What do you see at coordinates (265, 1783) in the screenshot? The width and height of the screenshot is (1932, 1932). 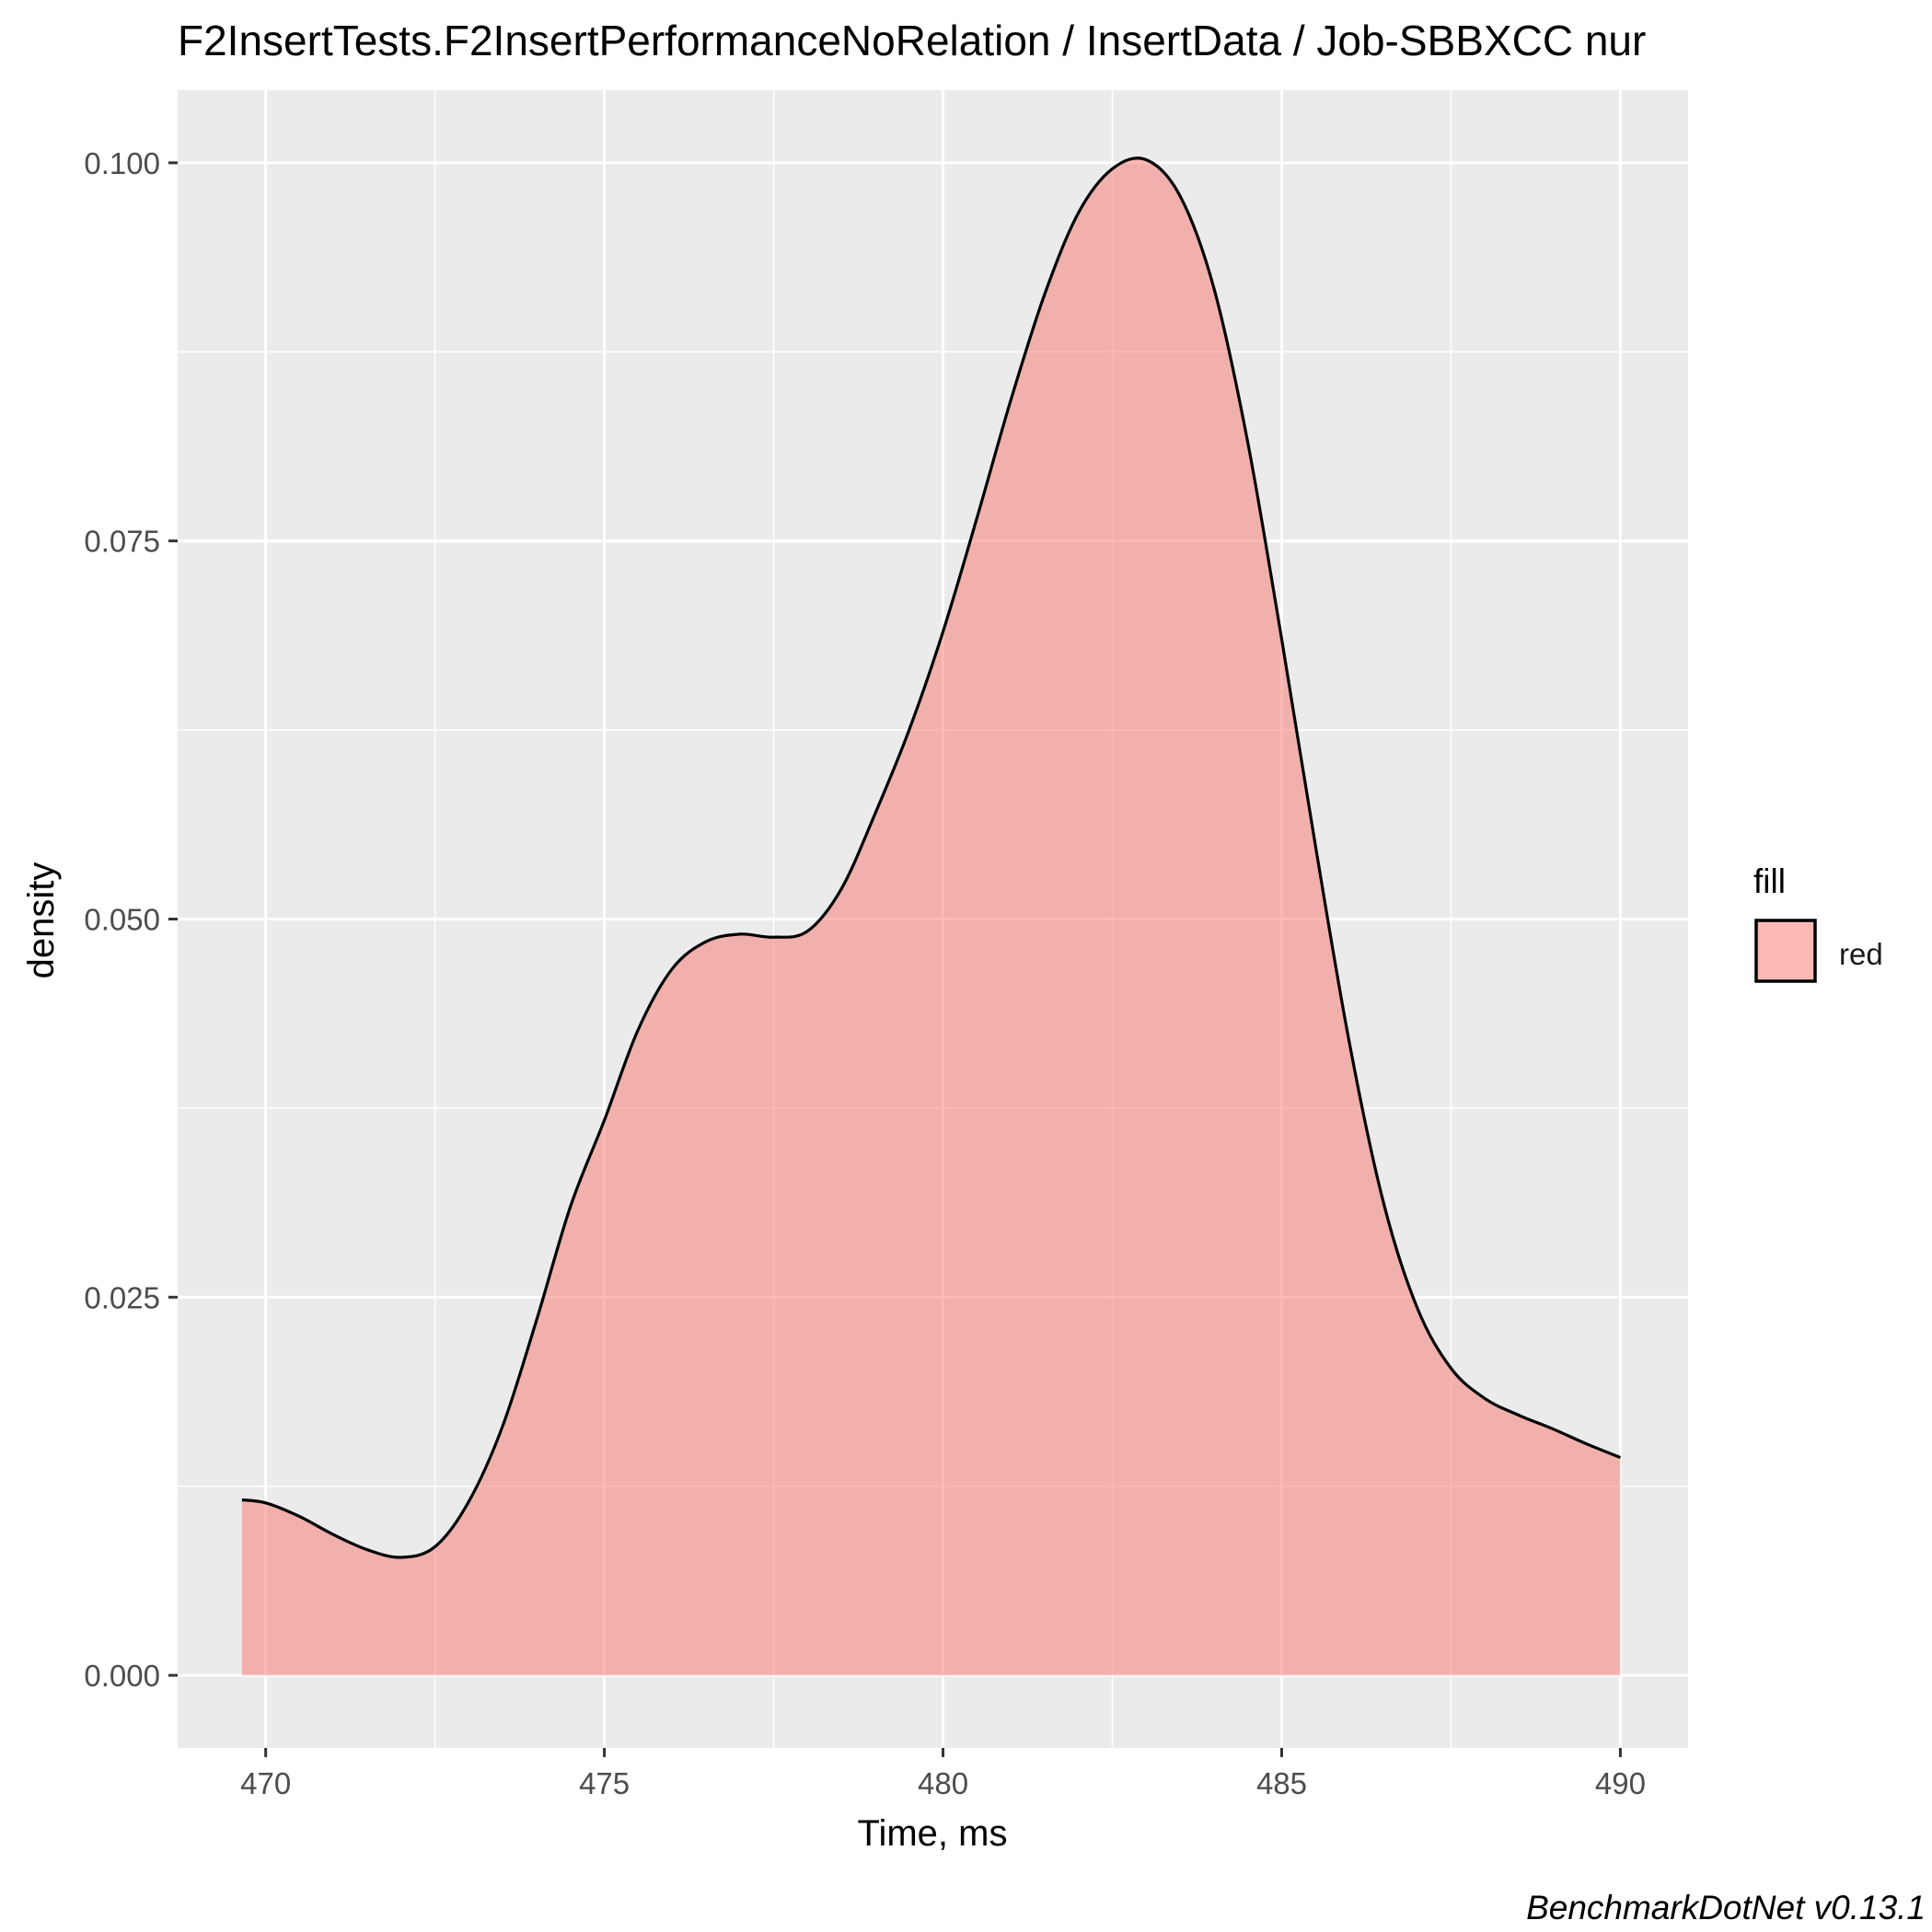 I see `x-tick-label: 470` at bounding box center [265, 1783].